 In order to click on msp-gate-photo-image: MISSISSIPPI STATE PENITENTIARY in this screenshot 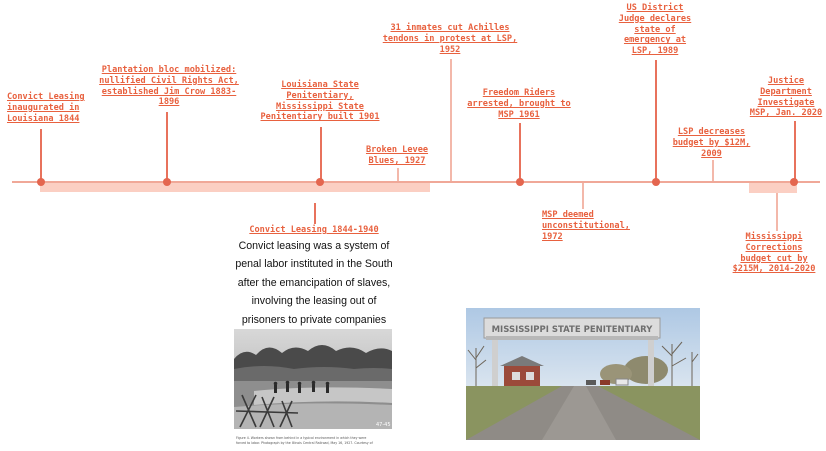, I will do `click(583, 374)`.